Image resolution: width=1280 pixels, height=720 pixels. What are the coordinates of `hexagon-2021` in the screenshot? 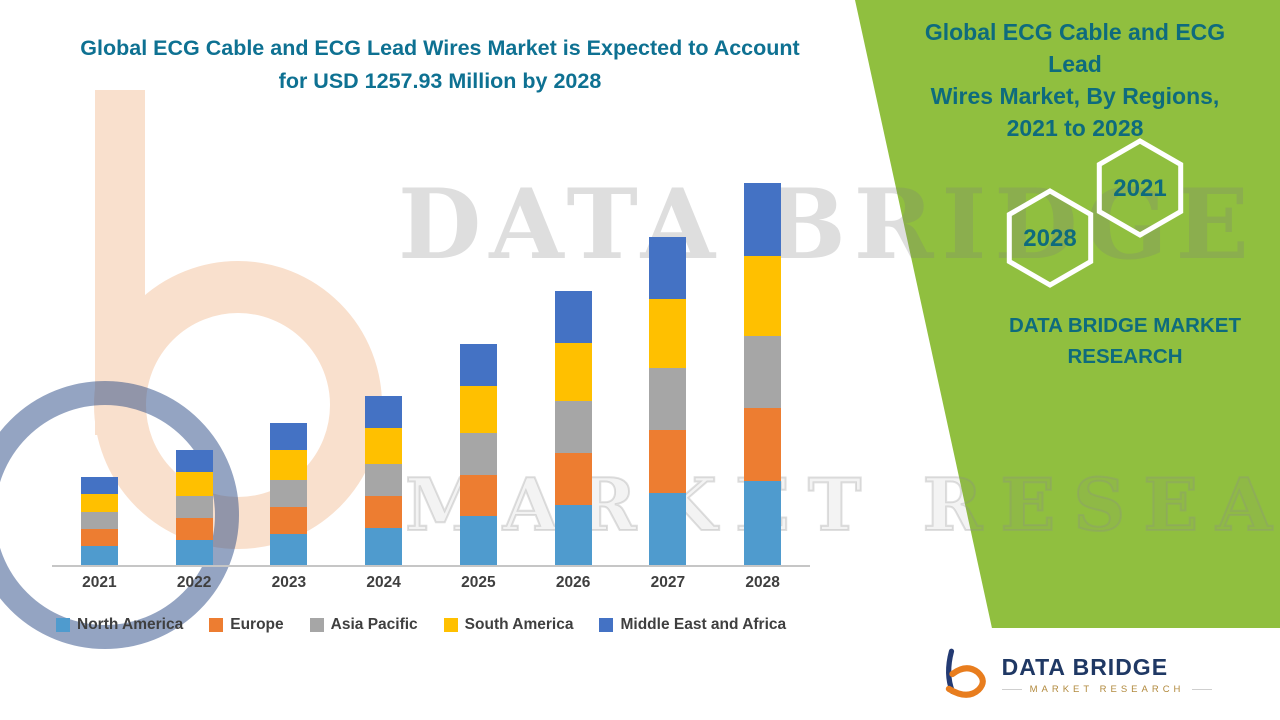 It's located at (1140, 188).